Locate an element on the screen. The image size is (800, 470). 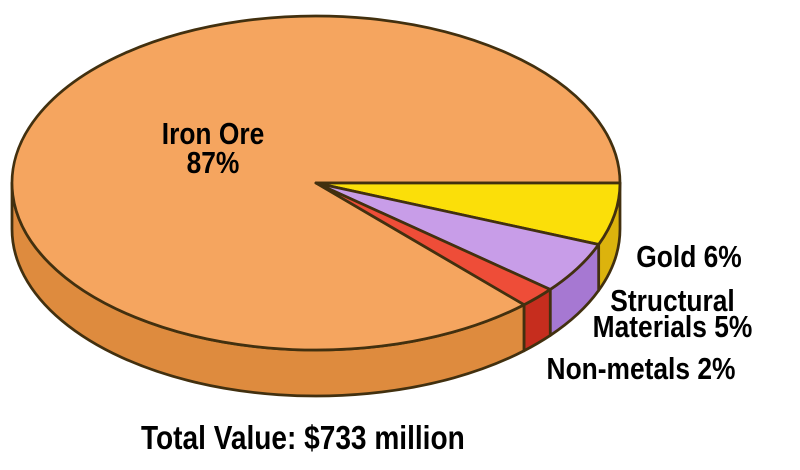
slice-label-non-metals: Non-metals 2% is located at coordinates (641, 368).